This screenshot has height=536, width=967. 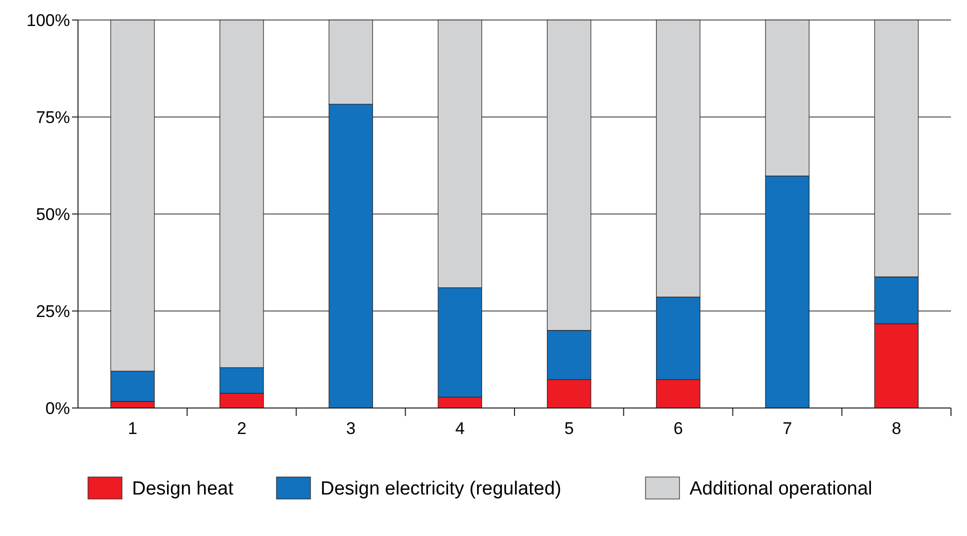 What do you see at coordinates (133, 428) in the screenshot?
I see `x-tick-label: 1` at bounding box center [133, 428].